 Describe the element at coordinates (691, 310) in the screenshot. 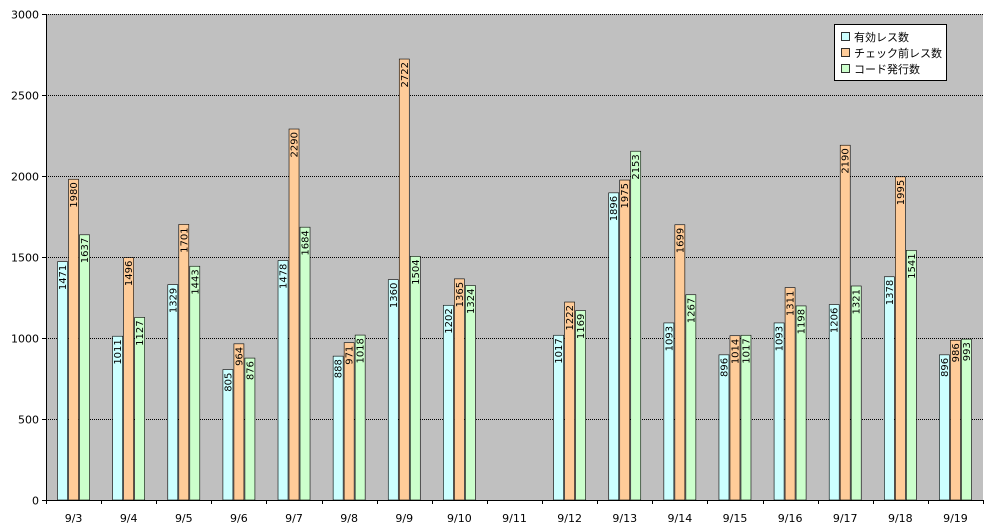

I see `data-label: 1267` at that location.